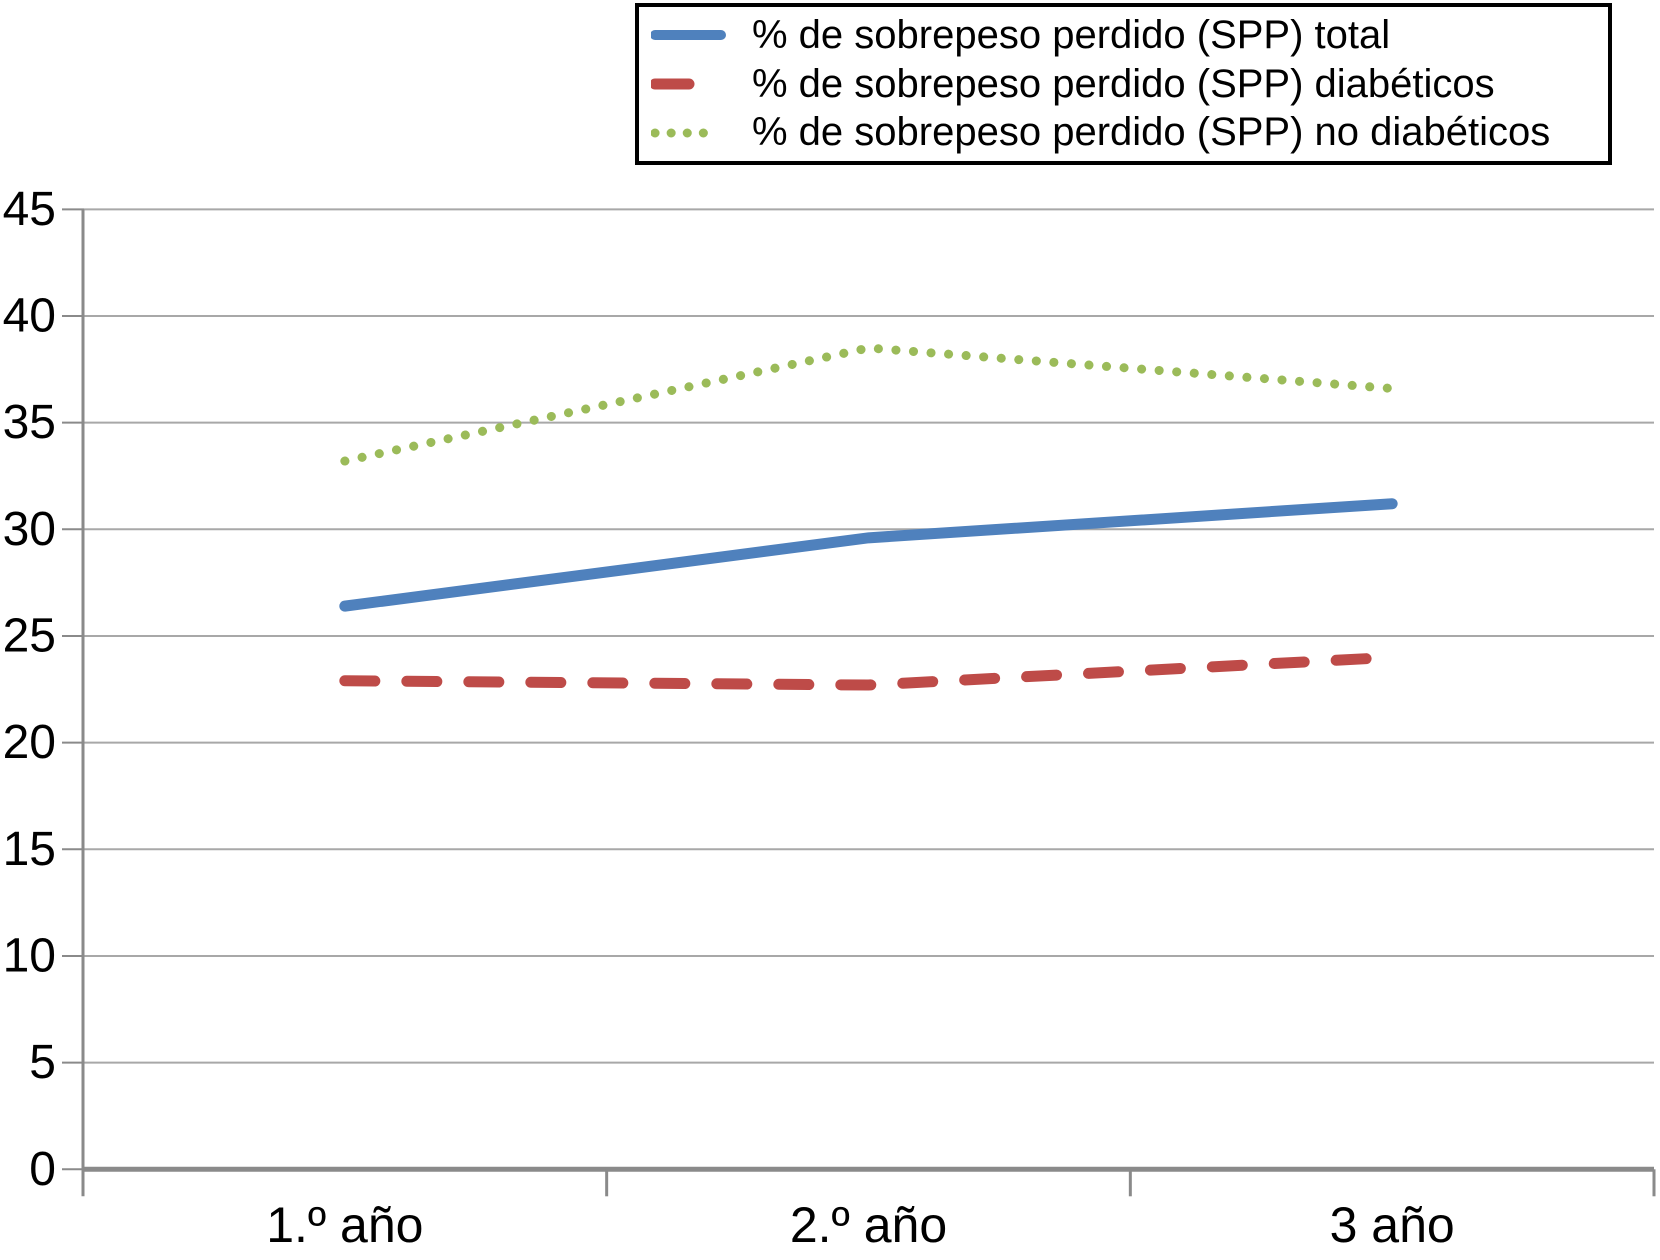  I want to click on legend-item-diabeticos: % de sobrepeso perdido (SPP) diabéticos, so click(1129, 84).